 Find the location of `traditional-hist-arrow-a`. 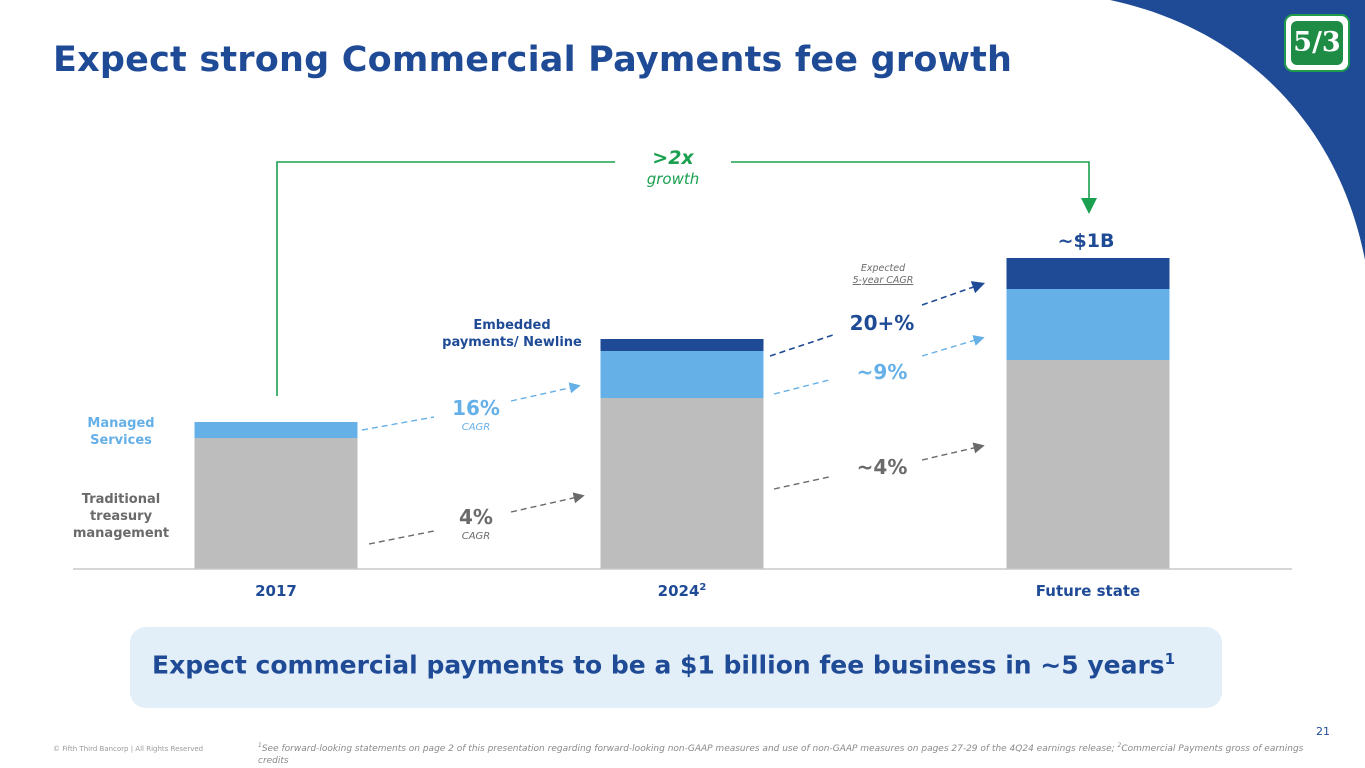

traditional-hist-arrow-a is located at coordinates (401, 537).